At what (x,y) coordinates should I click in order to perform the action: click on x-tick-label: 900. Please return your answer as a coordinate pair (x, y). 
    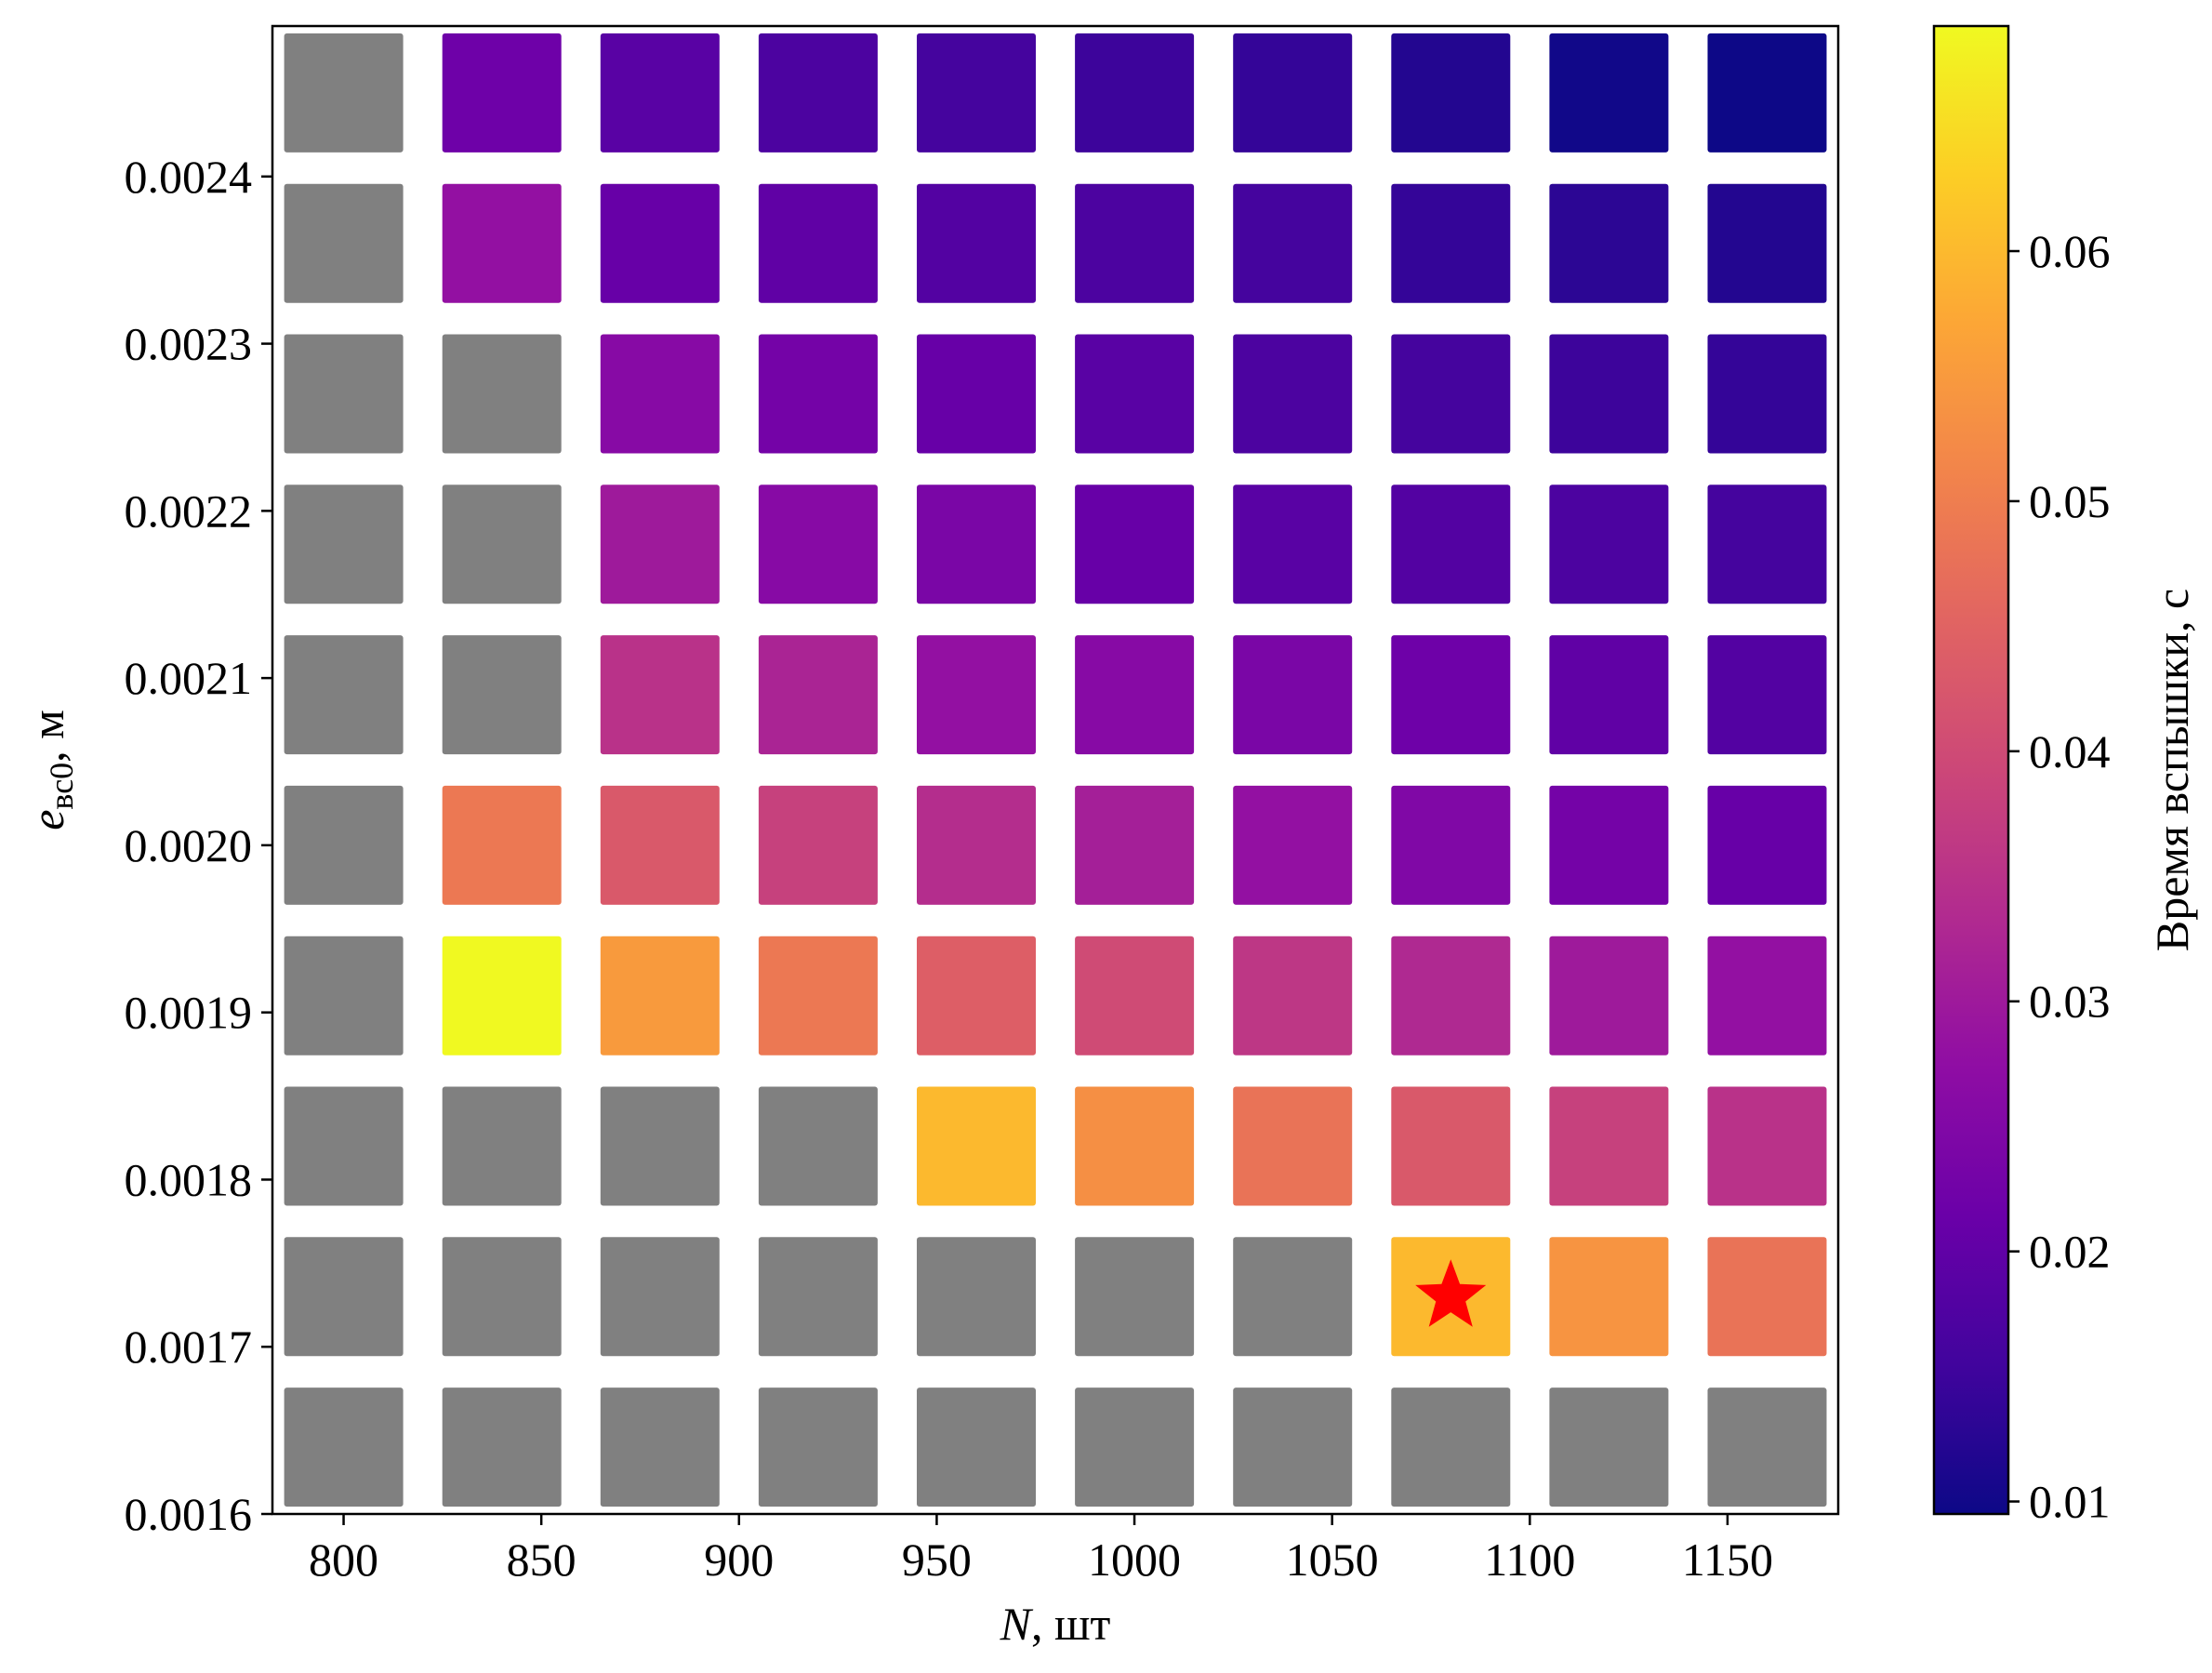
    Looking at the image, I should click on (739, 1560).